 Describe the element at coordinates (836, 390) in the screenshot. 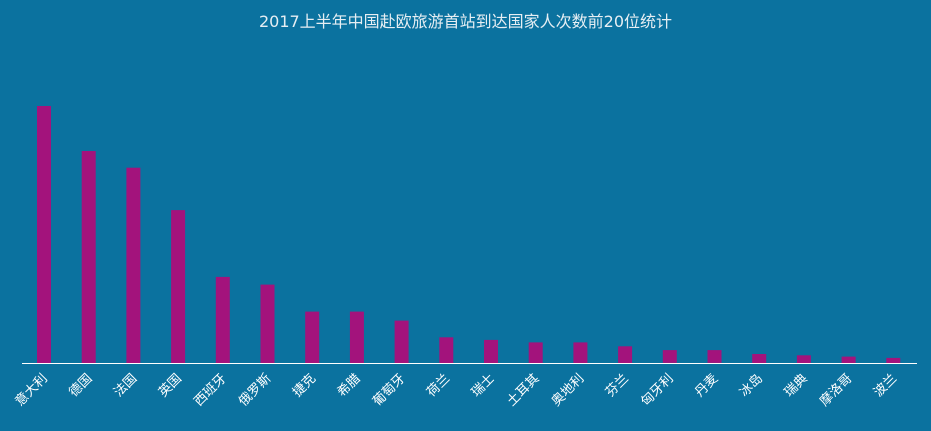

I see `x-tick-label: 摩洛哥` at that location.